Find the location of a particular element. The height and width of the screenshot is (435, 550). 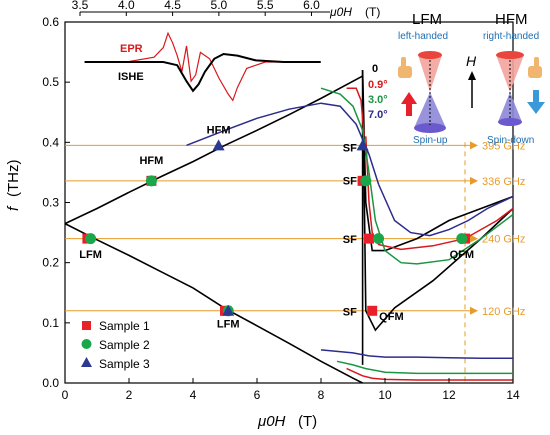

inset-epr-curve is located at coordinates (202, 66).